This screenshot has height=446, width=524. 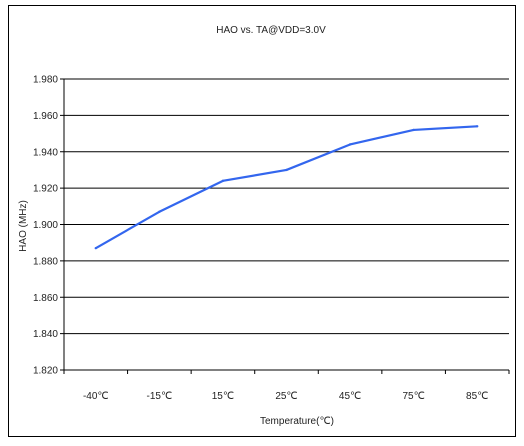 I want to click on y-tick-label: 1.900, so click(x=45, y=225).